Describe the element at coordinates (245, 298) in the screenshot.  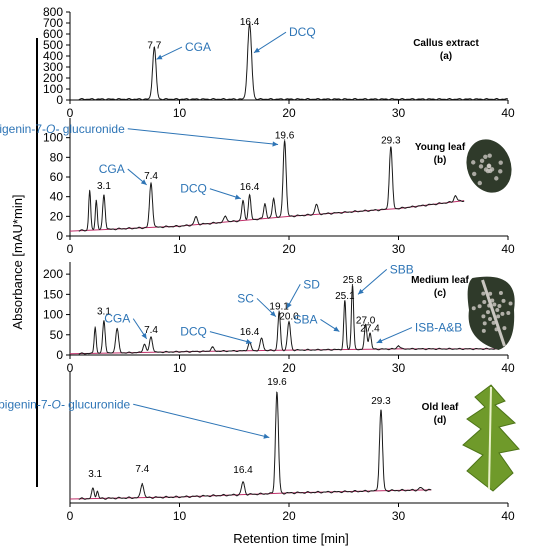
I see `compound-callout-label: SC` at that location.